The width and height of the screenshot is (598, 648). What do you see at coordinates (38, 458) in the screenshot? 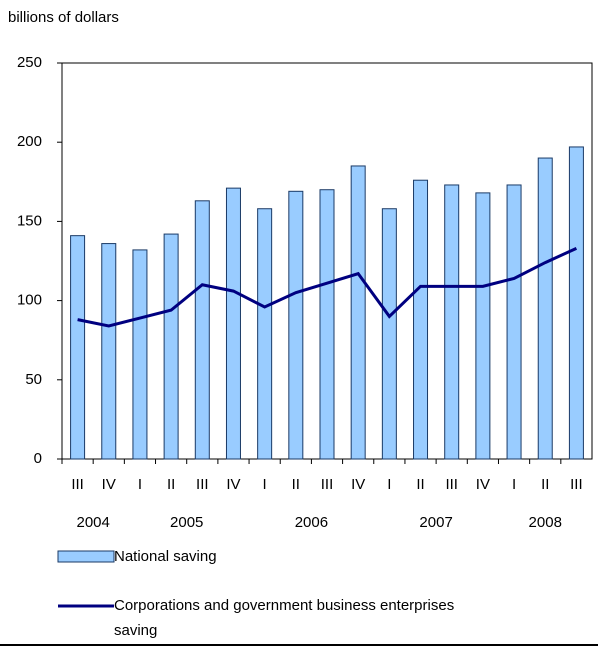
I see `y-tick-label: 0` at bounding box center [38, 458].